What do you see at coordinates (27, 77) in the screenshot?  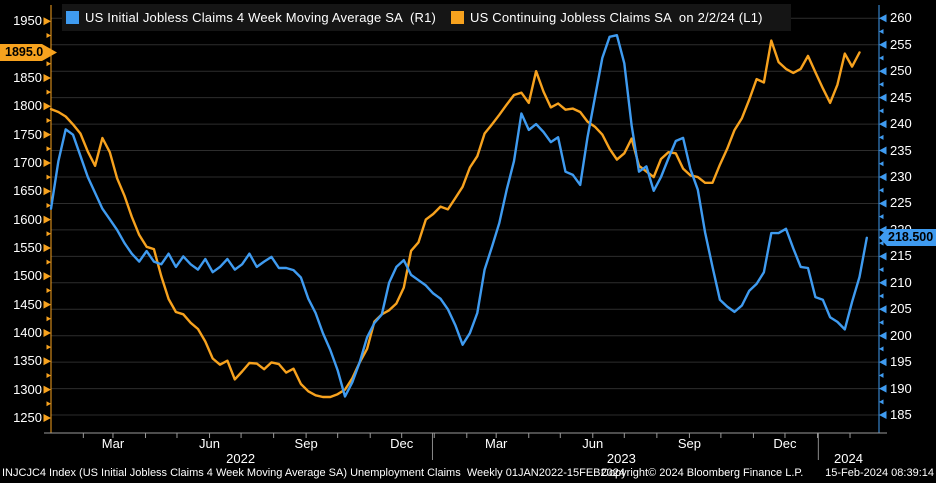 I see `left-axis-tick-label: 1850` at bounding box center [27, 77].